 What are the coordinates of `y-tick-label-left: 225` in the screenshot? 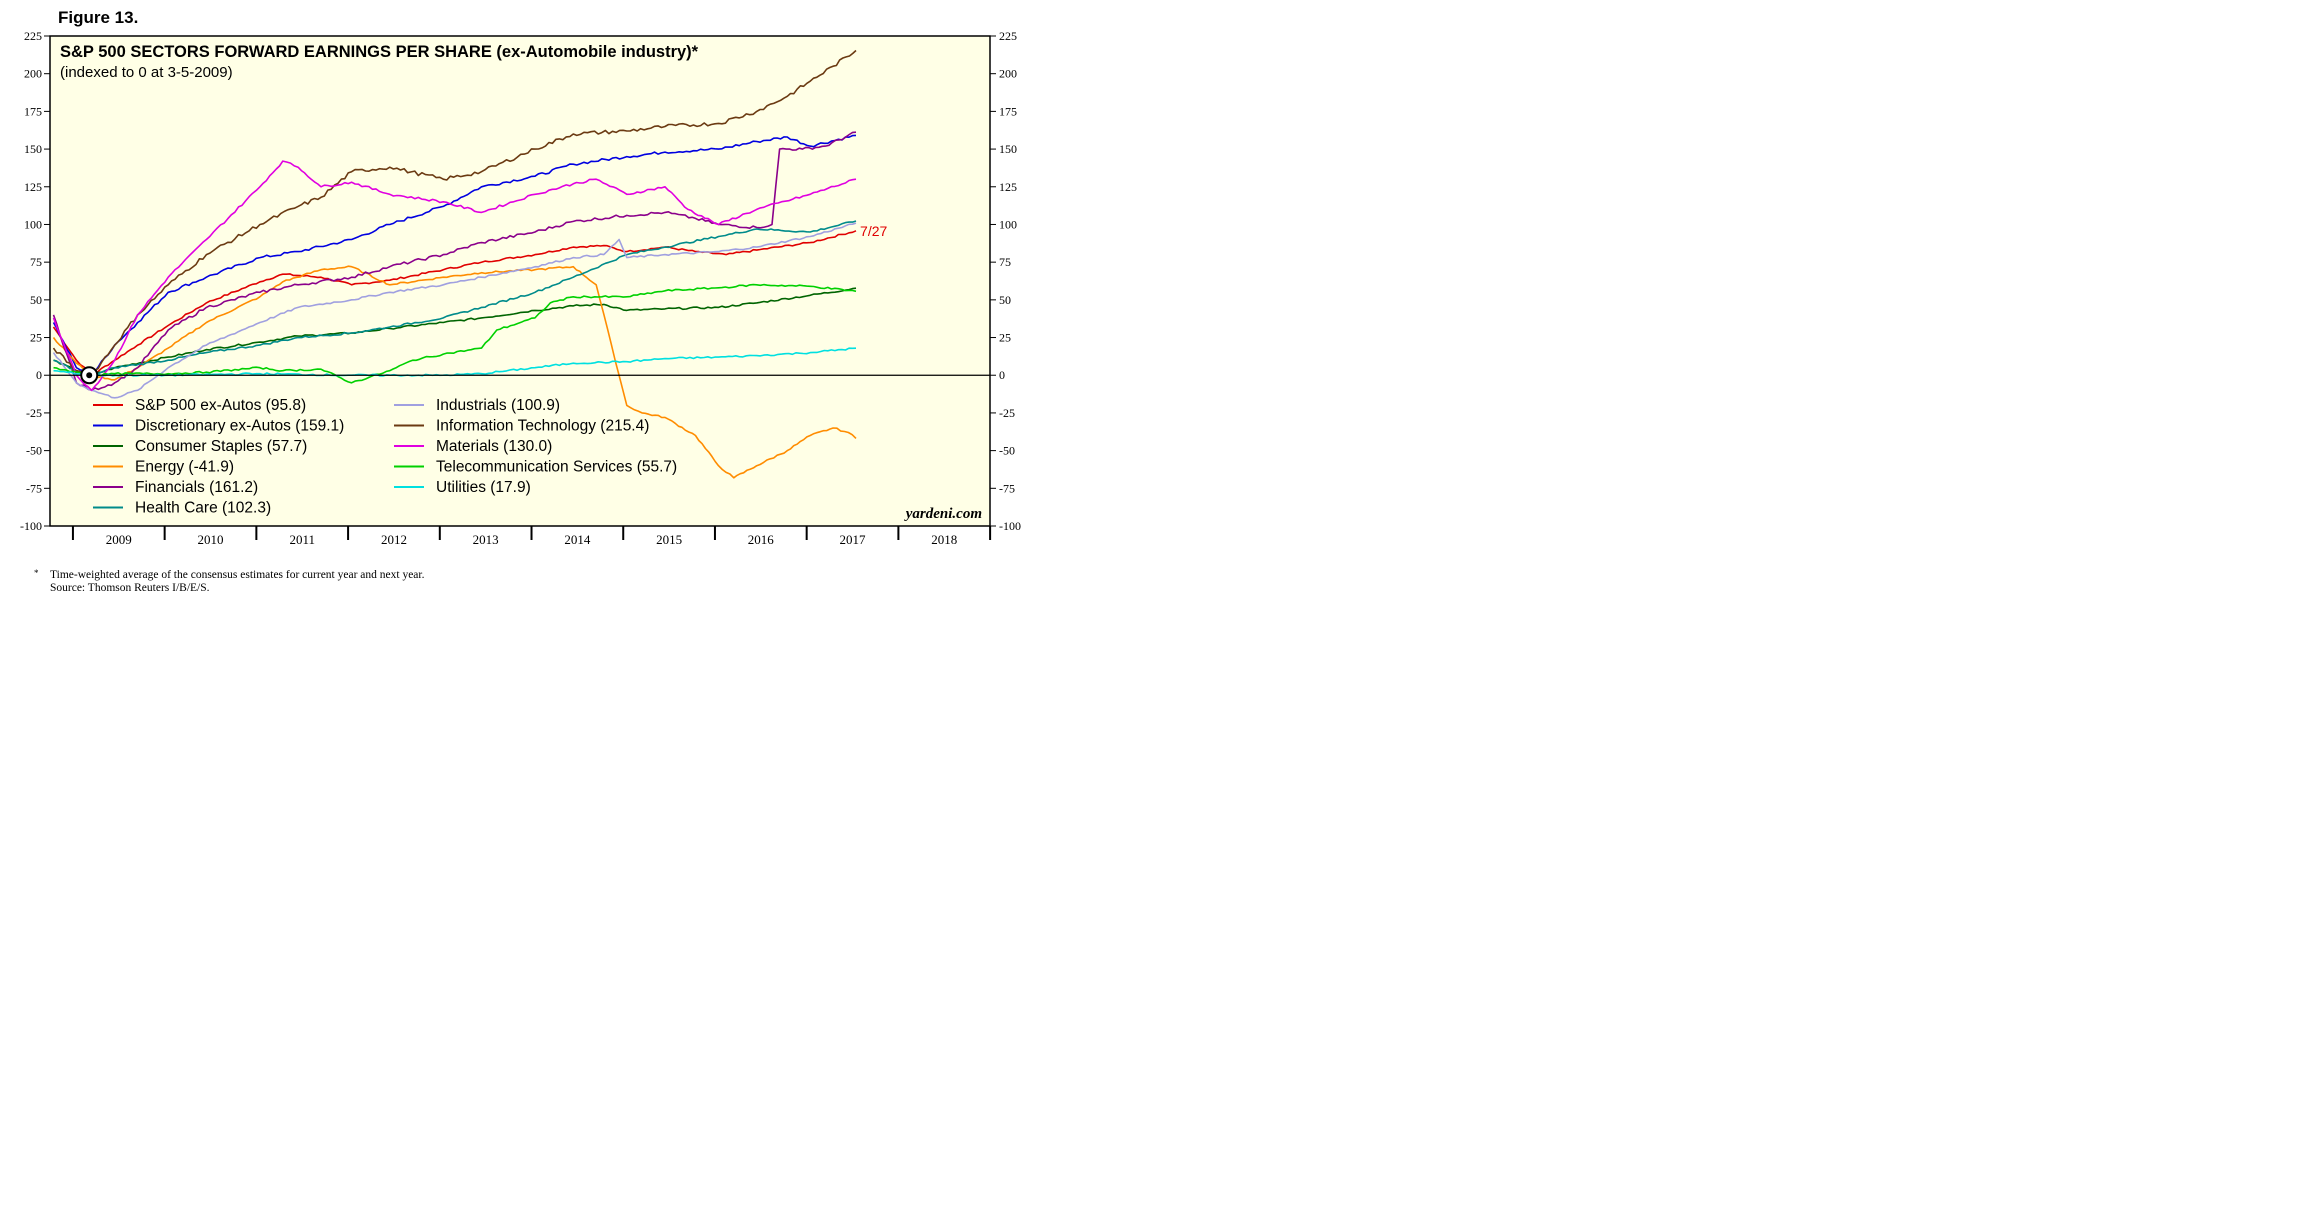 It's located at (33, 36).